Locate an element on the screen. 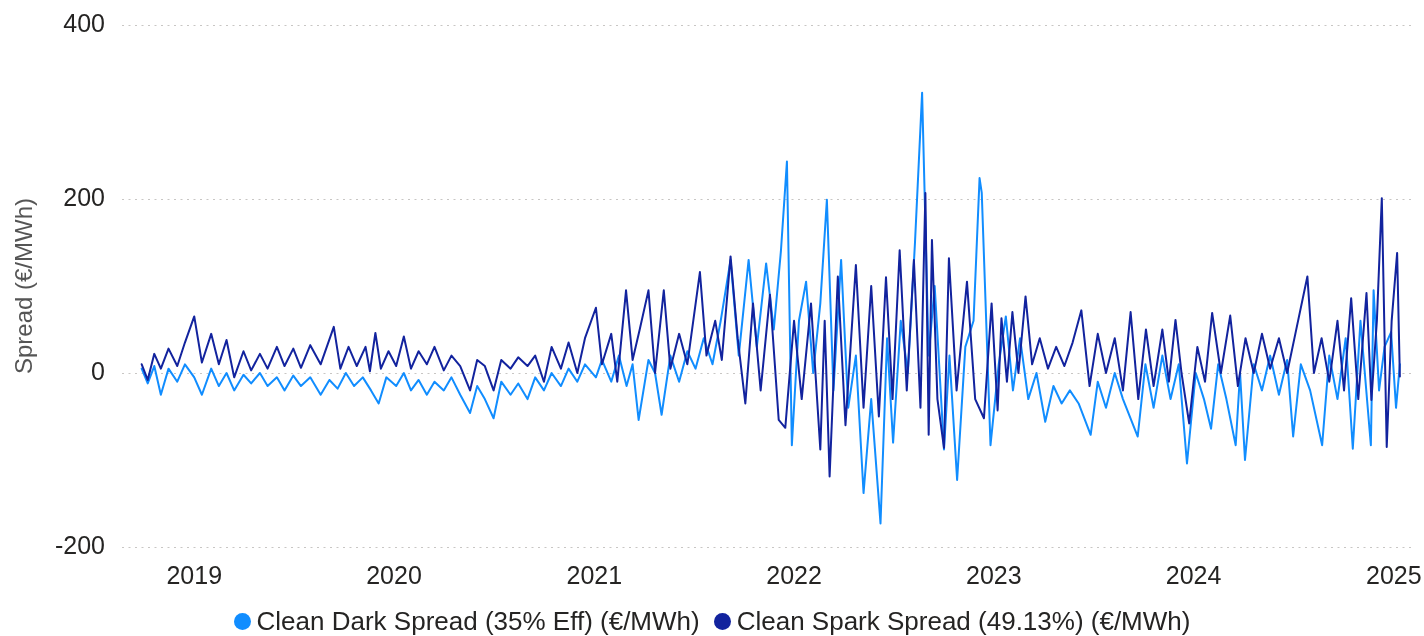  x-tick-label: 2024 is located at coordinates (1193, 574).